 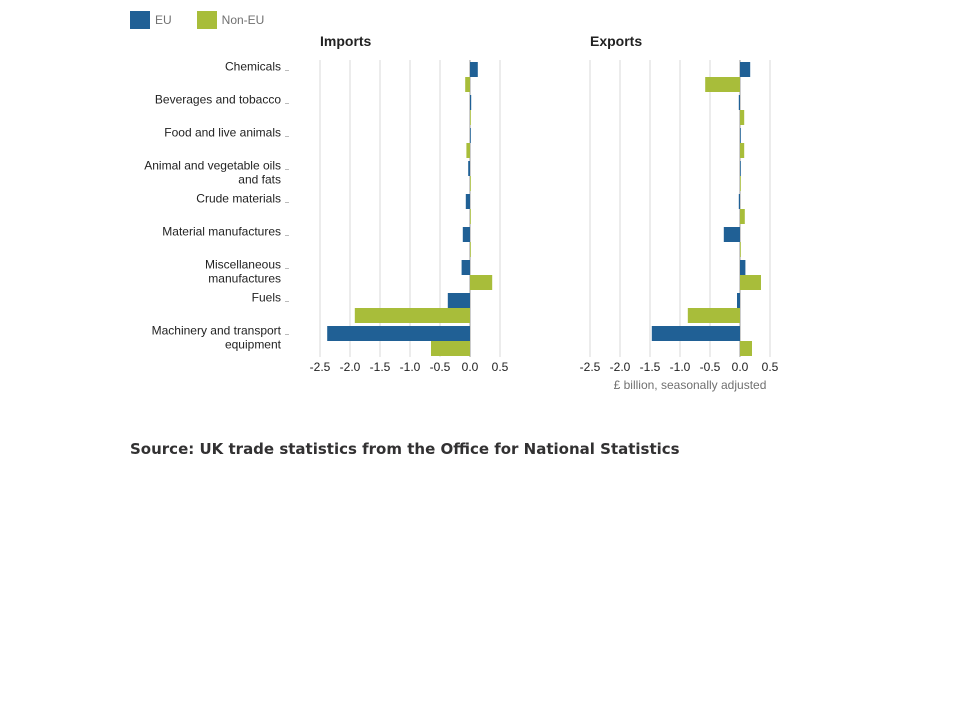 I want to click on category-label-line: Beverages and tobacco, so click(x=218, y=100).